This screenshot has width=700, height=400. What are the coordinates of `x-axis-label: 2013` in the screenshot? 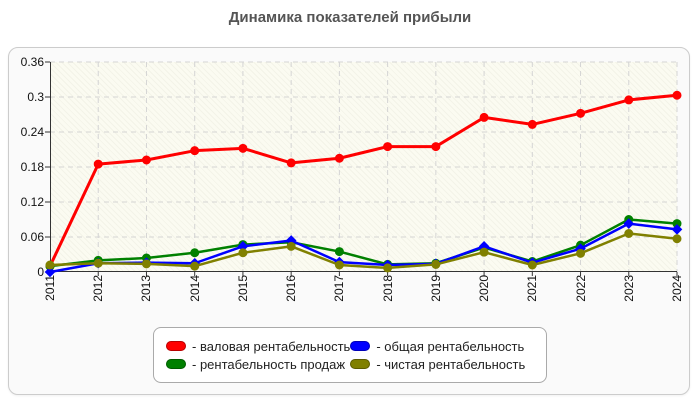 It's located at (146, 288).